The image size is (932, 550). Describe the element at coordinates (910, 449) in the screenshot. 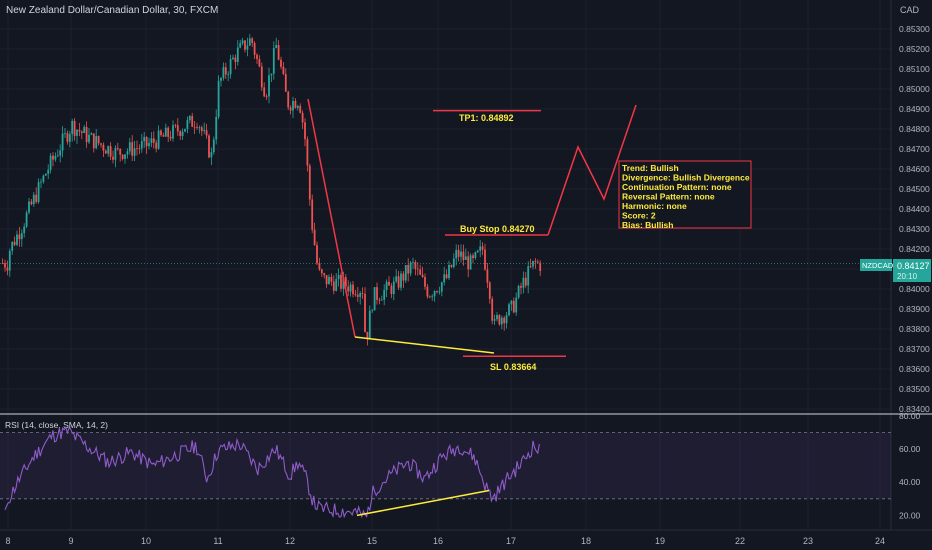

I see `rsi-tick-label: 60.00` at that location.